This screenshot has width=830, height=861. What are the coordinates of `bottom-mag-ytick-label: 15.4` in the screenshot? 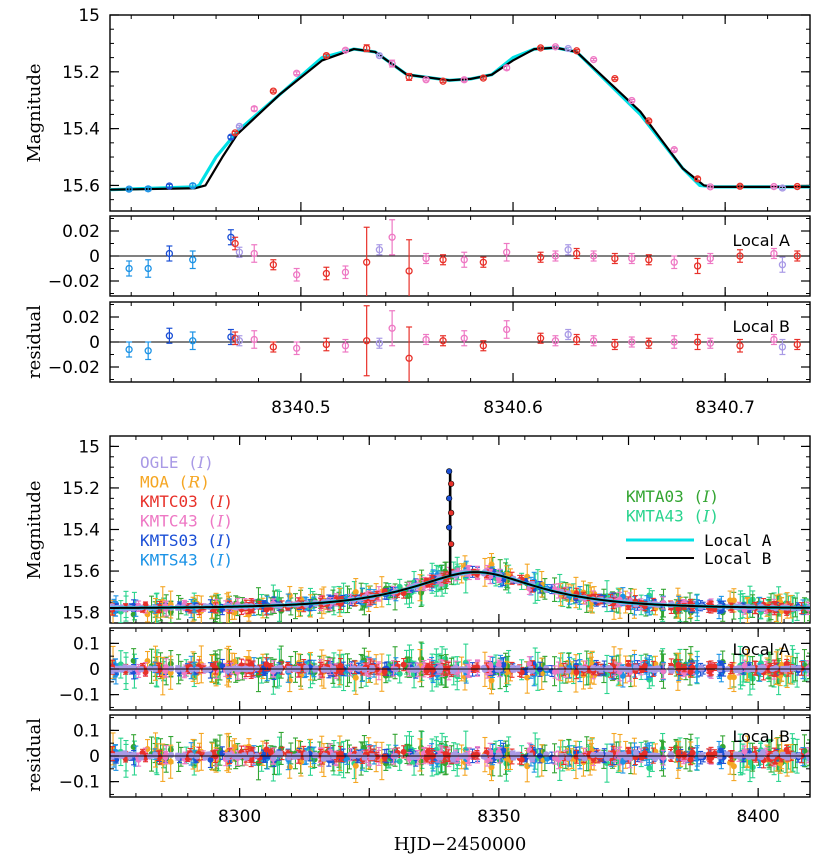 It's located at (81, 531).